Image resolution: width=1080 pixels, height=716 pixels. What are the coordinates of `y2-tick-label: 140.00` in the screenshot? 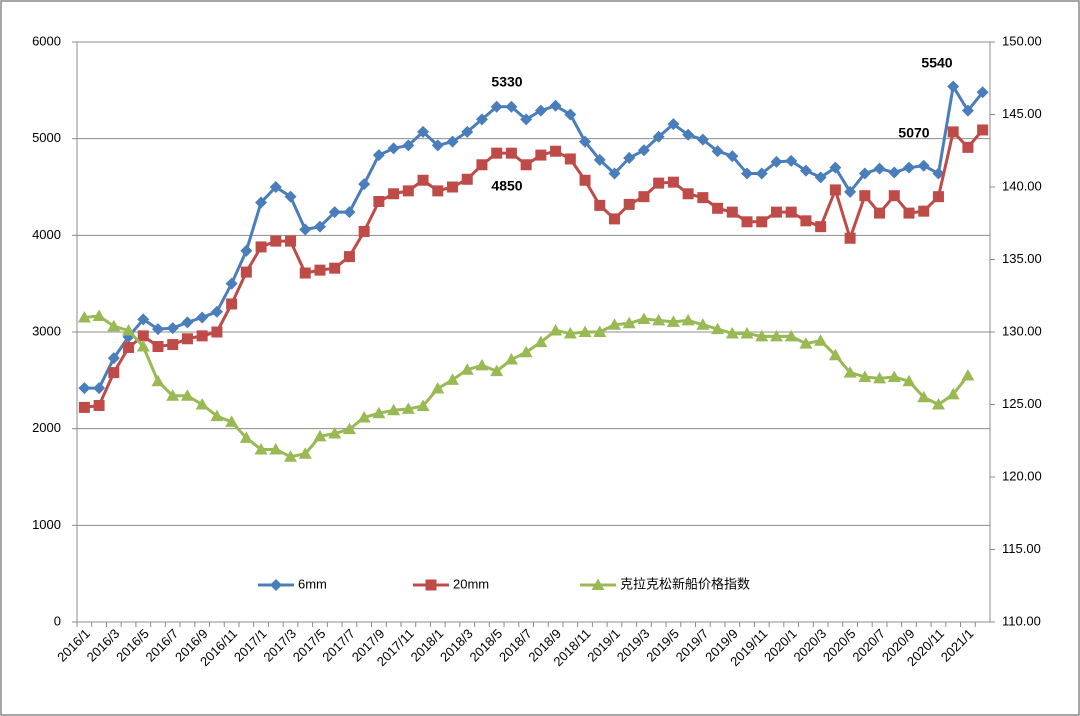 It's located at (1022, 185).